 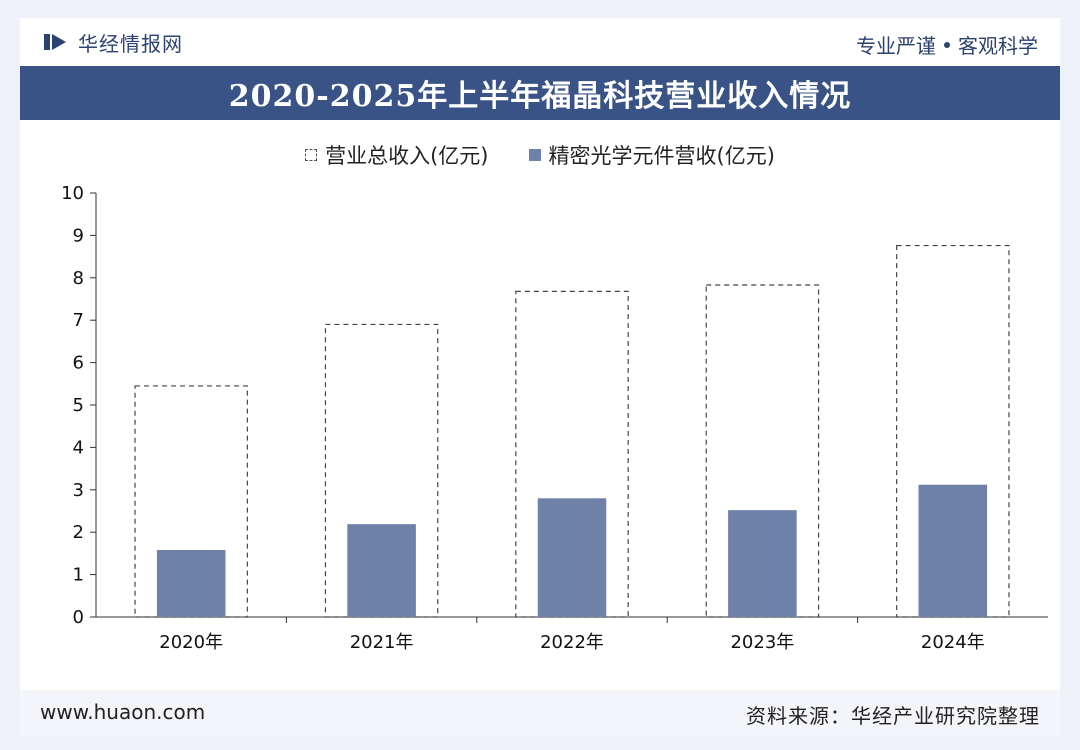 I want to click on y-tick-label: 8, so click(x=78, y=278).